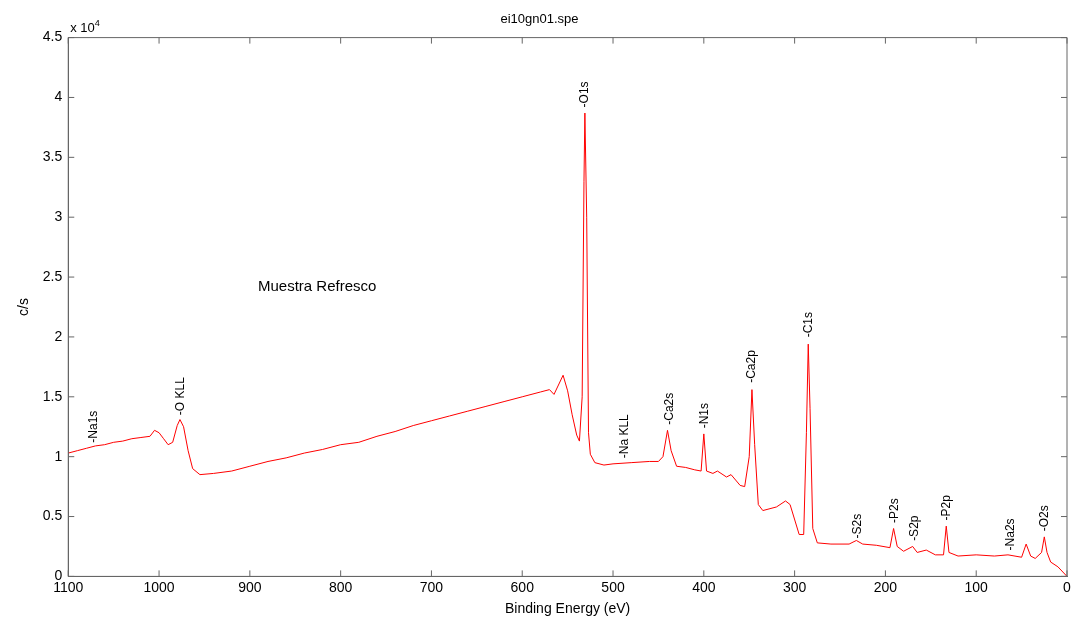  I want to click on annotation: -Na2s, so click(1010, 534).